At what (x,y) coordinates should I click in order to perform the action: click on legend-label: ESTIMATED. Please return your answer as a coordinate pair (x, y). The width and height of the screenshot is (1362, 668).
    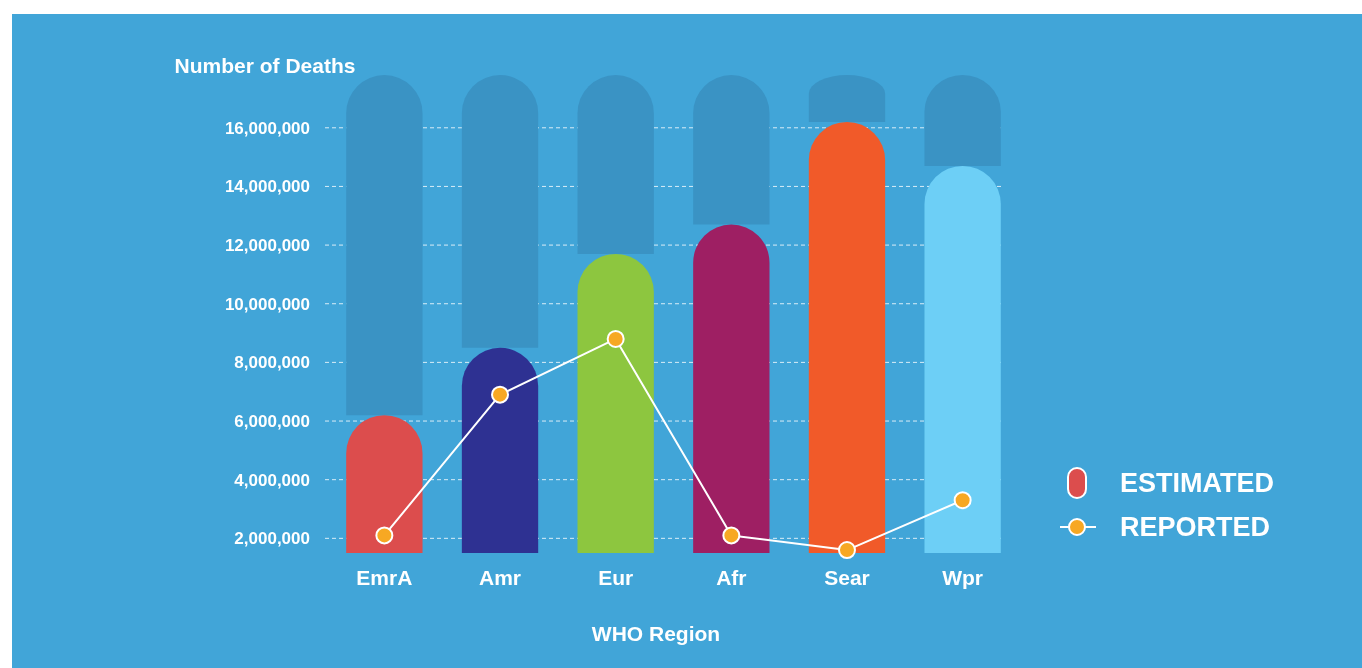
    Looking at the image, I should click on (1197, 483).